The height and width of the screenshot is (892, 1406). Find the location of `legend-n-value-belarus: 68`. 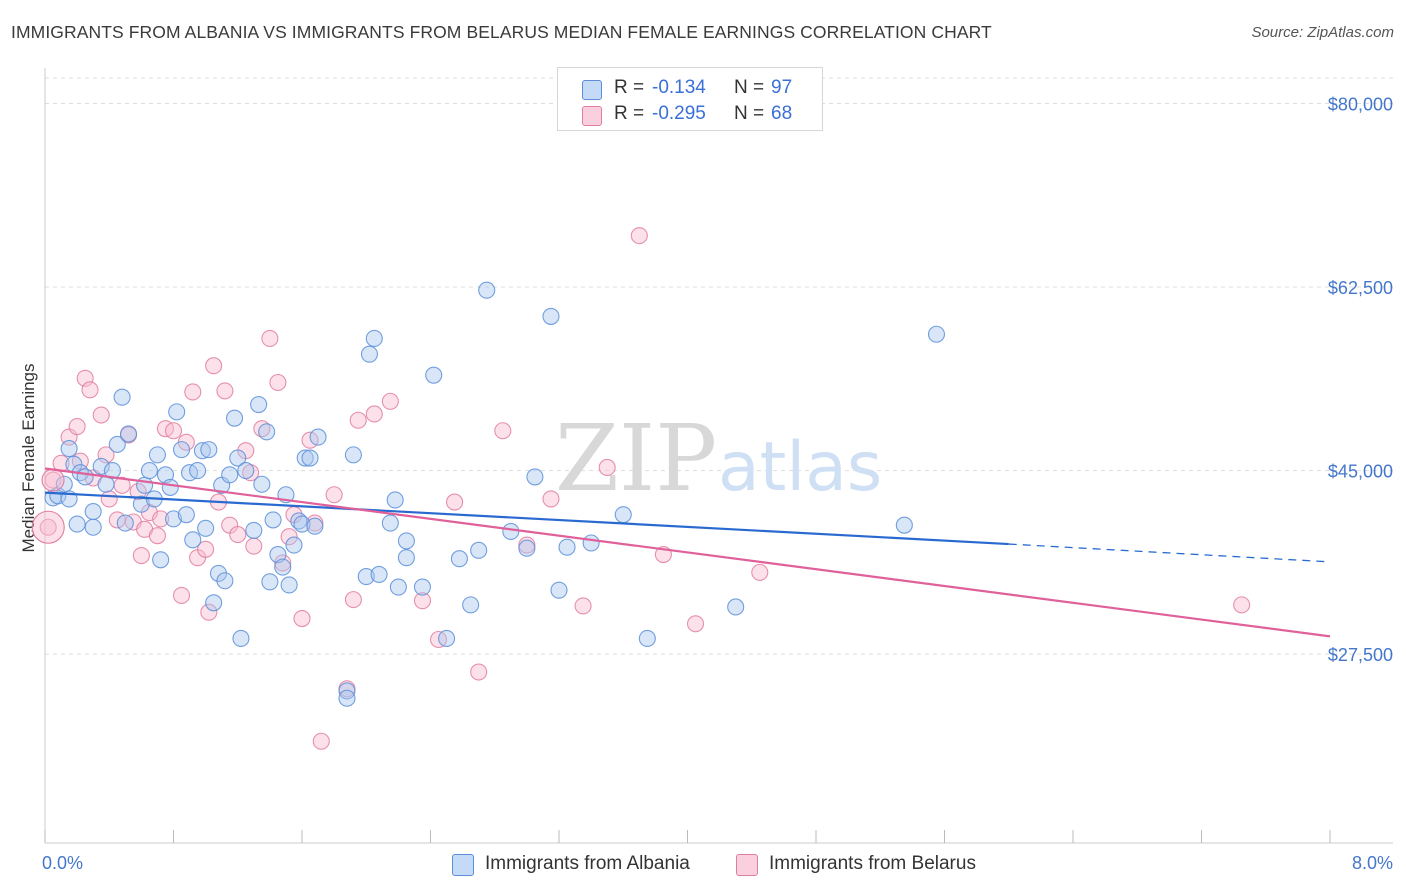

legend-n-value-belarus: 68 is located at coordinates (782, 113).